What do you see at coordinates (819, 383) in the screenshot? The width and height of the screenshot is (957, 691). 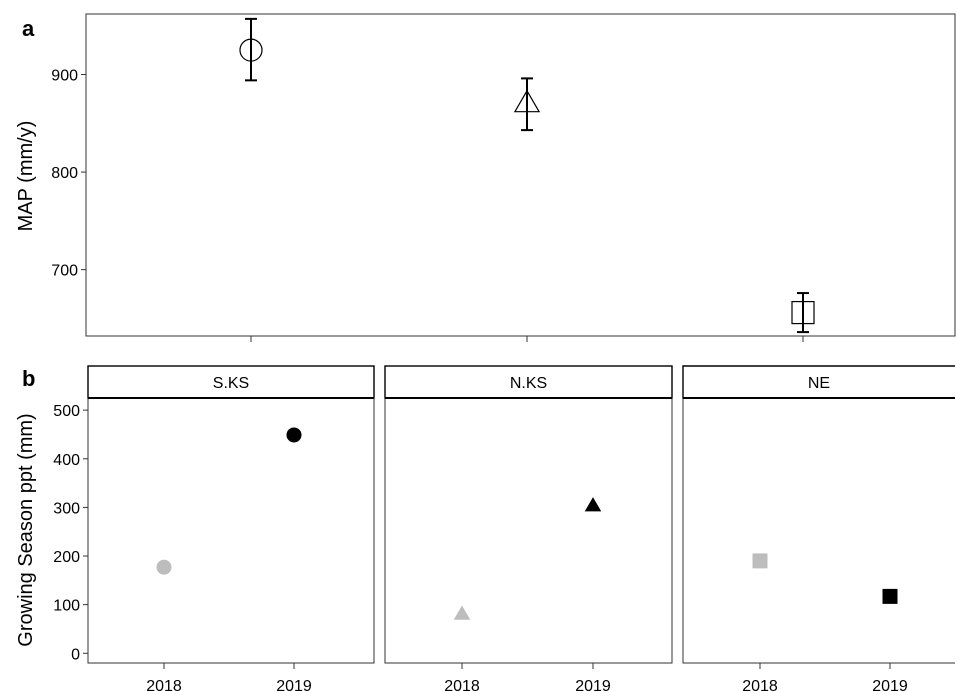 I see `facet-strip-label: NE` at bounding box center [819, 383].